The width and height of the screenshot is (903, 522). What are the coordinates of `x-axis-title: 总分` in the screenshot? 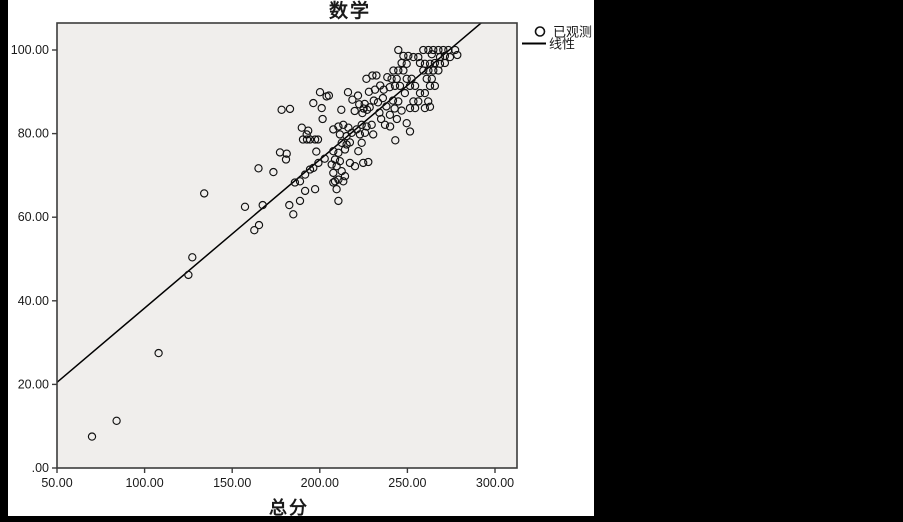 It's located at (289, 507).